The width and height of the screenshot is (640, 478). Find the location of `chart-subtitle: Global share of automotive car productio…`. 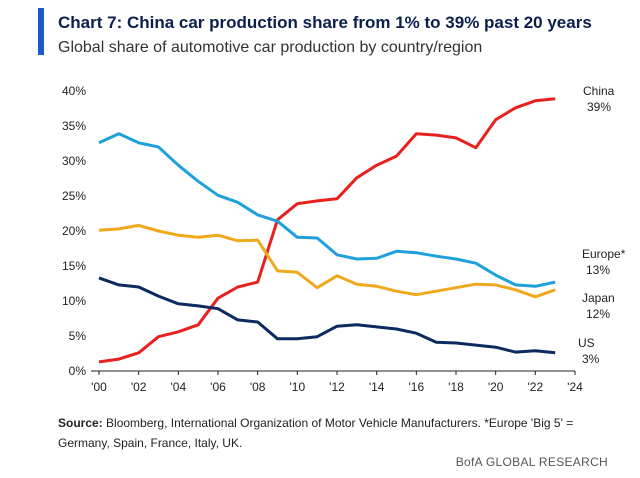

chart-subtitle: Global share of automotive car productio… is located at coordinates (270, 47).